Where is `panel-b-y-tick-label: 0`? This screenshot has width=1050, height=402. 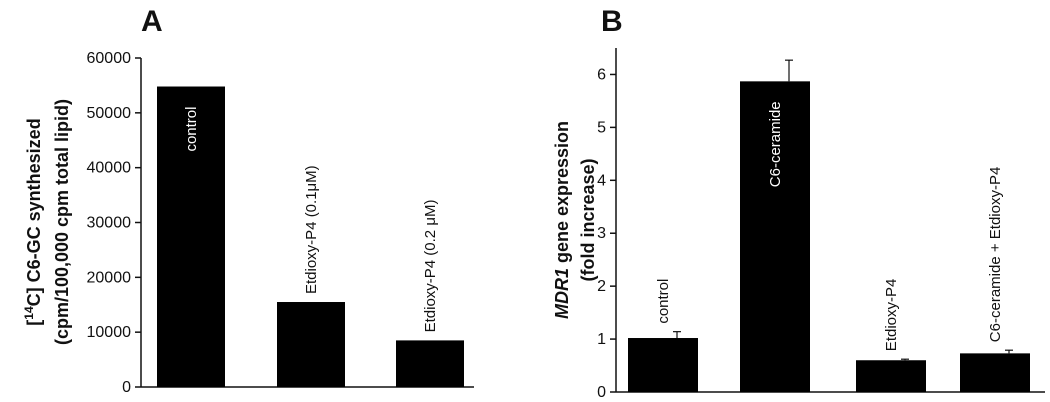
panel-b-y-tick-label: 0 is located at coordinates (601, 392).